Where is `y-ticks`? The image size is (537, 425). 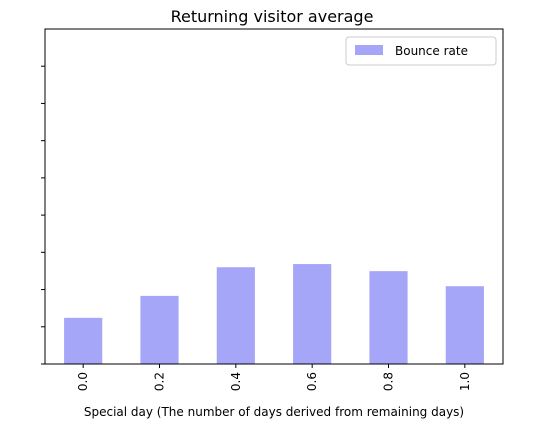 y-ticks is located at coordinates (43, 215).